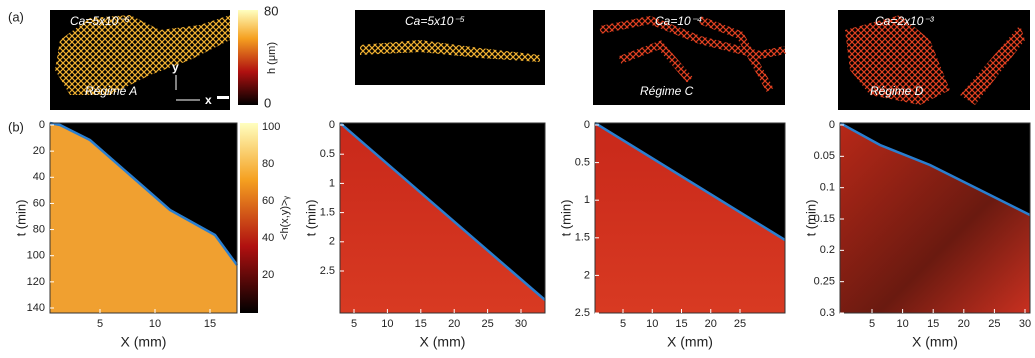 Image resolution: width=1035 pixels, height=358 pixels. What do you see at coordinates (175, 67) in the screenshot?
I see `axis-arrow-label: y` at bounding box center [175, 67].